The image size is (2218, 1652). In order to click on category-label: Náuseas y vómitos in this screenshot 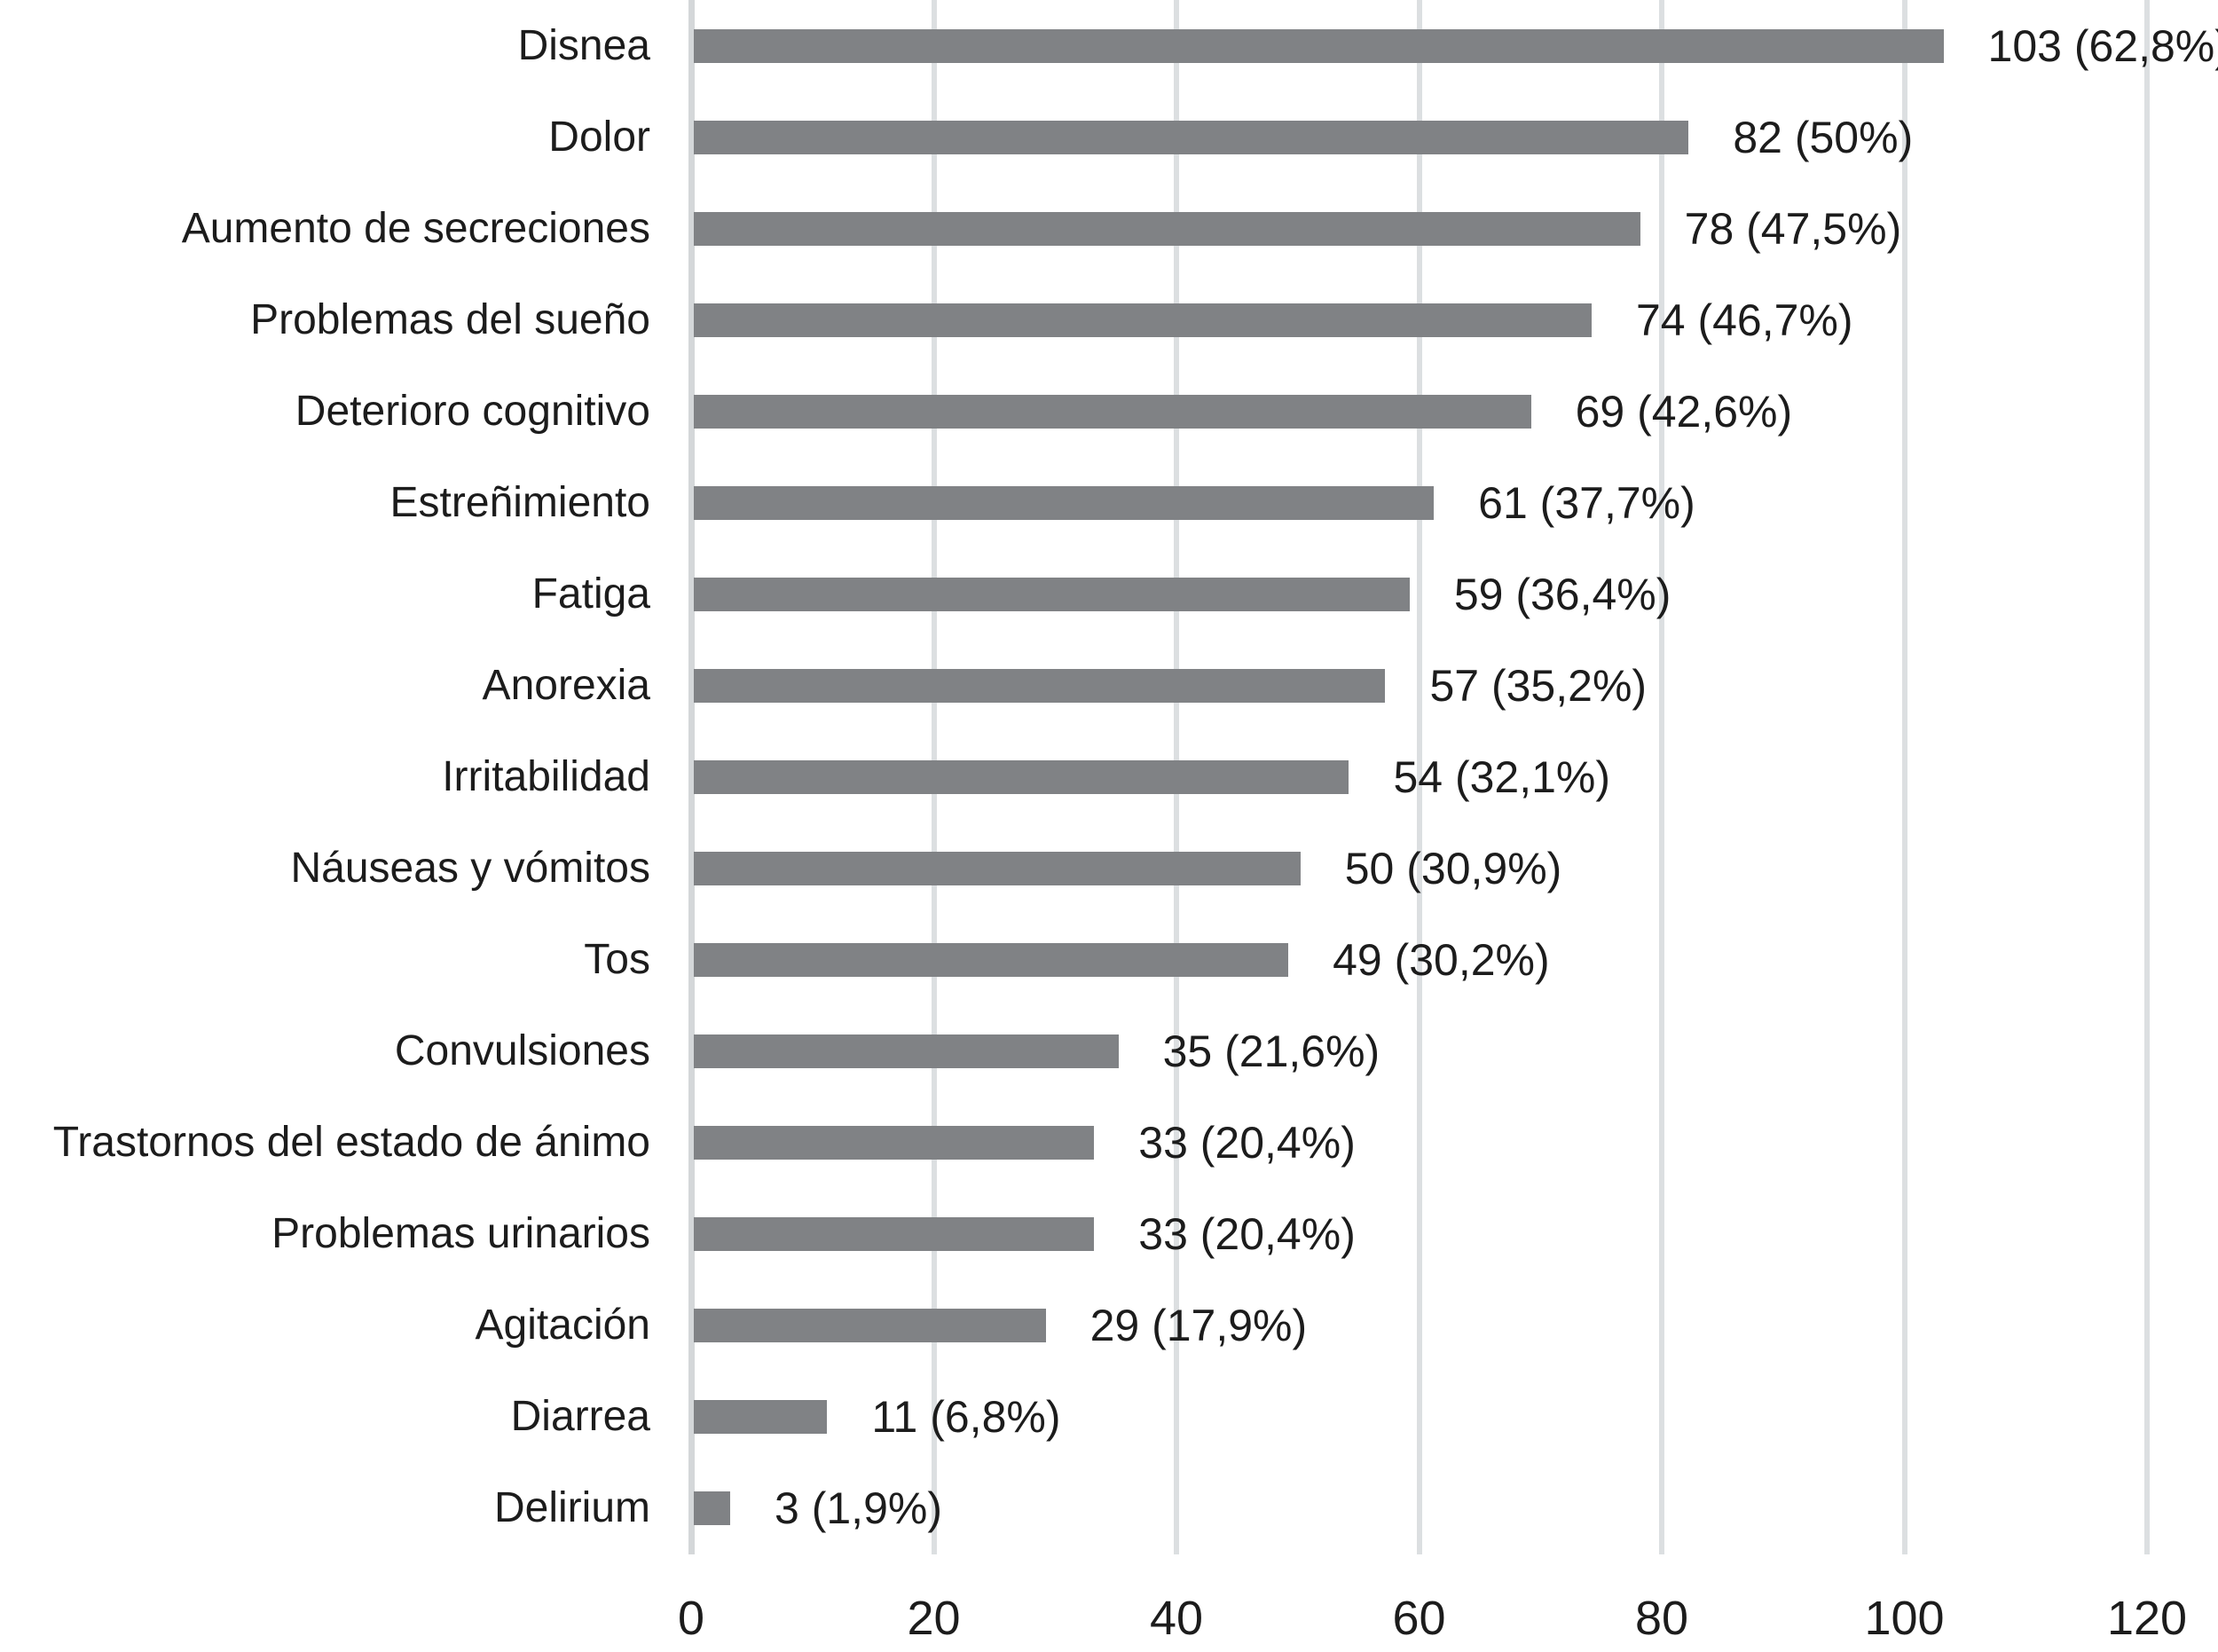, I will do `click(470, 869)`.